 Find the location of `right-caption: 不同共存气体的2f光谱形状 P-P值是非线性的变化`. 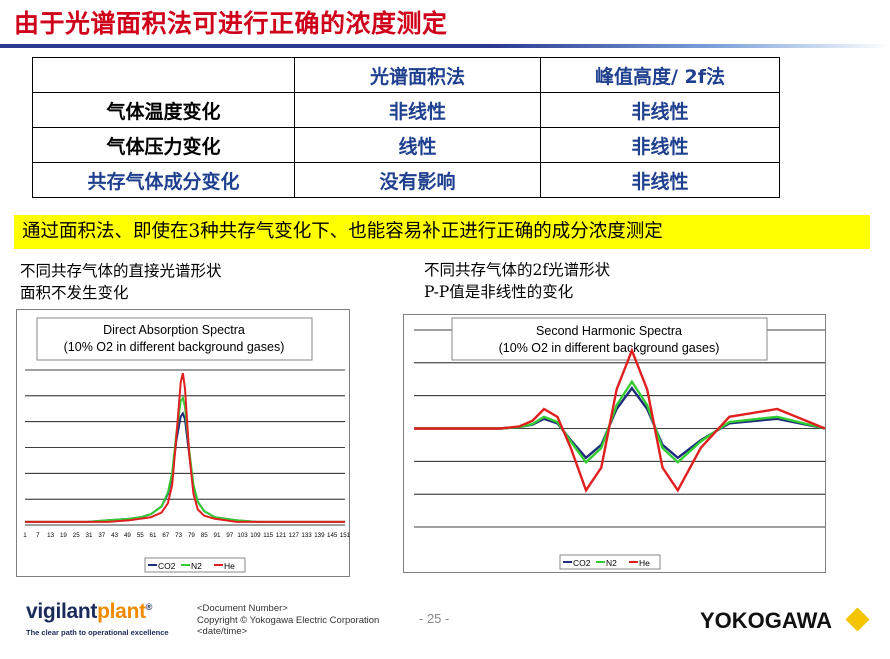

right-caption: 不同共存气体的2f光谱形状 P-P值是非线性的变化 is located at coordinates (517, 281).